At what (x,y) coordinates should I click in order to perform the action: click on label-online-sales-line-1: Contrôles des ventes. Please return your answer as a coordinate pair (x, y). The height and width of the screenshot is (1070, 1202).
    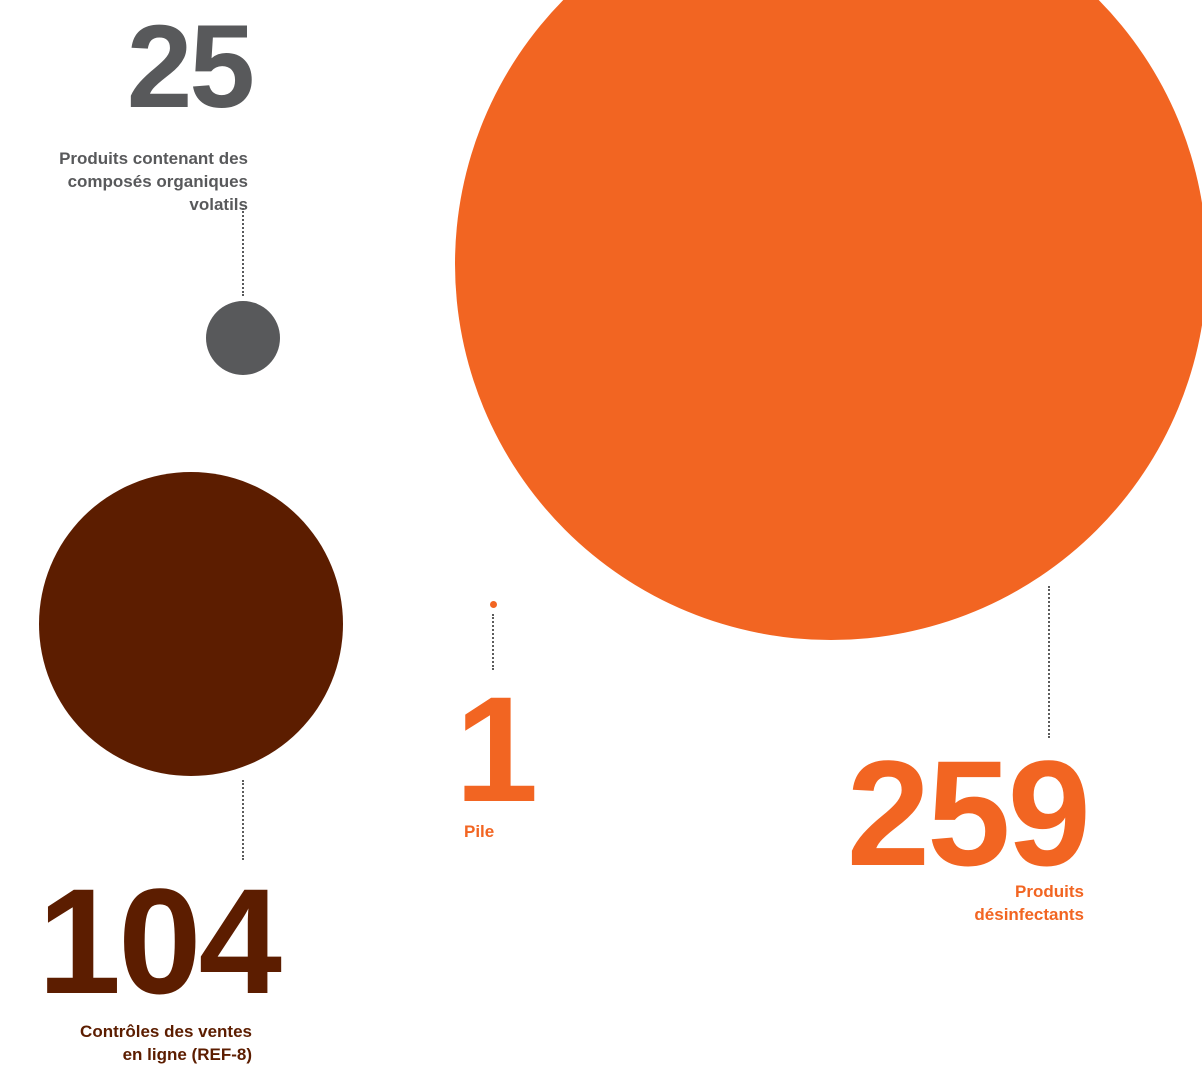
    Looking at the image, I should click on (166, 1031).